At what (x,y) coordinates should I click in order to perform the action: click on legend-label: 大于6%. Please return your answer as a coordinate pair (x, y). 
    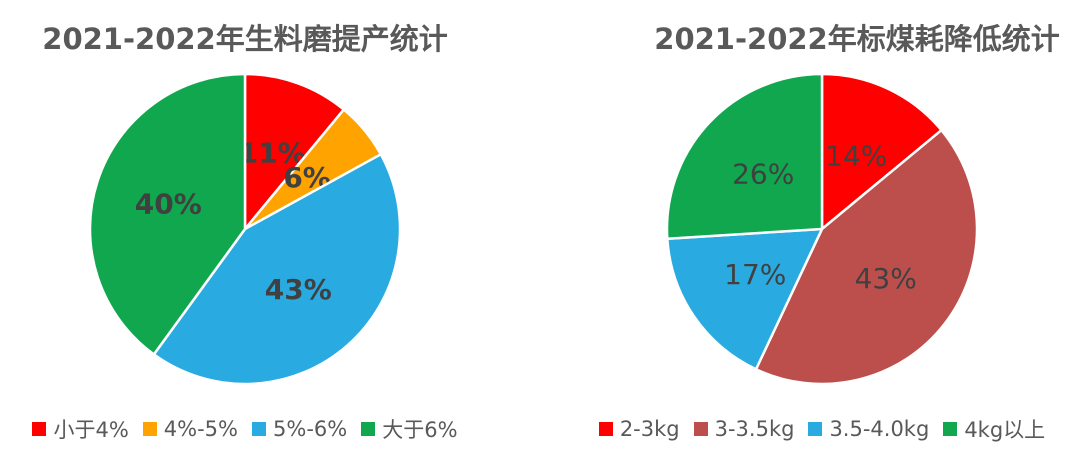
    Looking at the image, I should click on (420, 430).